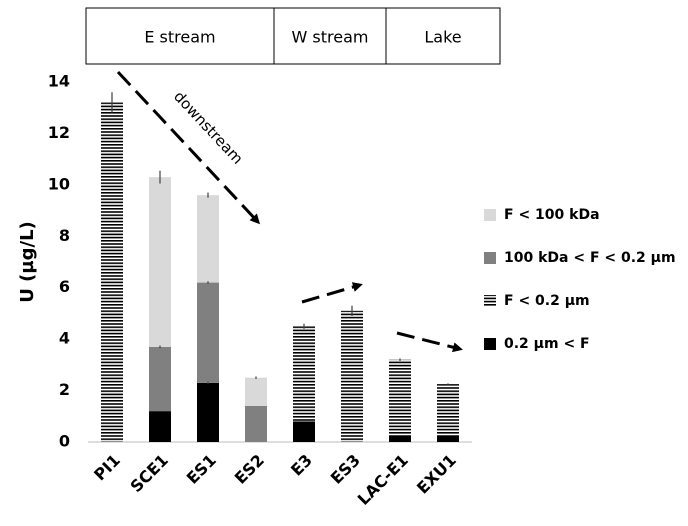 The image size is (688, 526). Describe the element at coordinates (301, 465) in the screenshot. I see `x-tick-label: E3` at that location.